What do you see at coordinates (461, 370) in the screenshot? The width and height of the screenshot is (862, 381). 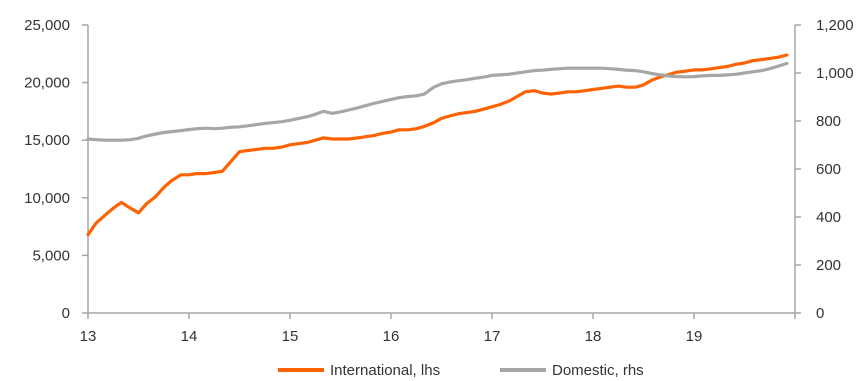 I see `legend: International, lhs Domestic, rhs` at bounding box center [461, 370].